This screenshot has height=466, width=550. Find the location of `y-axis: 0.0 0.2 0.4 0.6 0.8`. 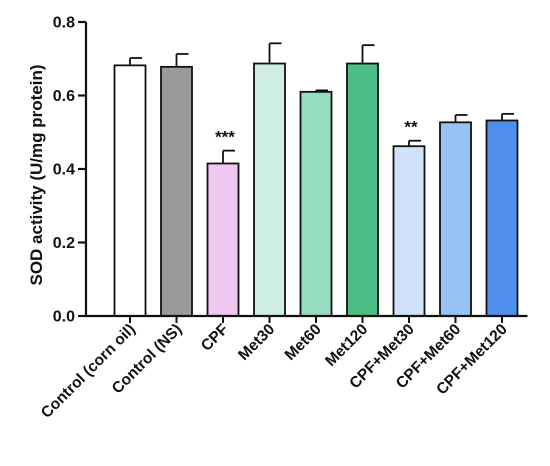

y-axis: 0.0 0.2 0.4 0.6 0.8 is located at coordinates (70, 170).